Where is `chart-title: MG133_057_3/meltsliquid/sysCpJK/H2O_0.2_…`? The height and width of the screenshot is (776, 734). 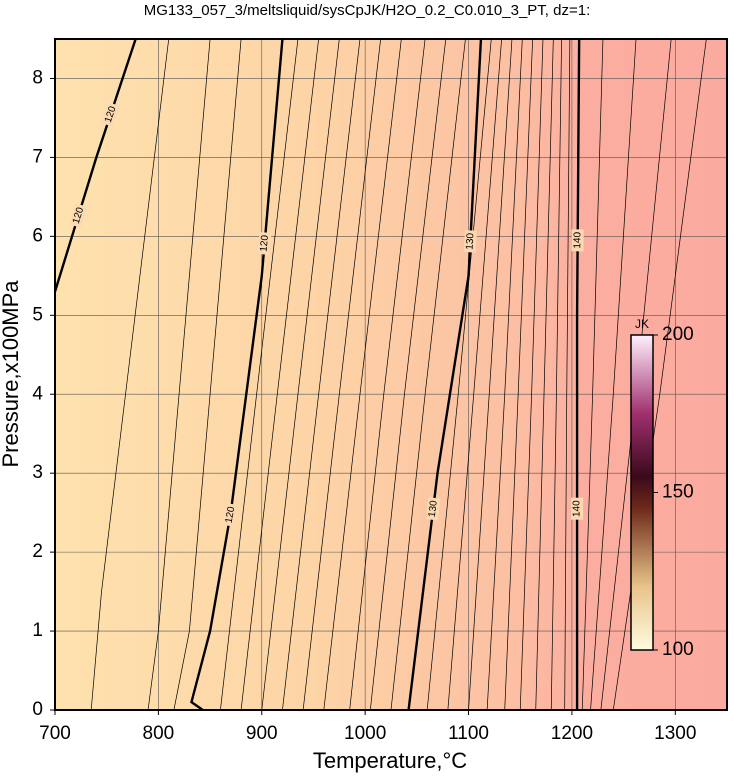 chart-title: MG133_057_3/meltsliquid/sysCpJK/H2O_0.2_… is located at coordinates (367, 10).